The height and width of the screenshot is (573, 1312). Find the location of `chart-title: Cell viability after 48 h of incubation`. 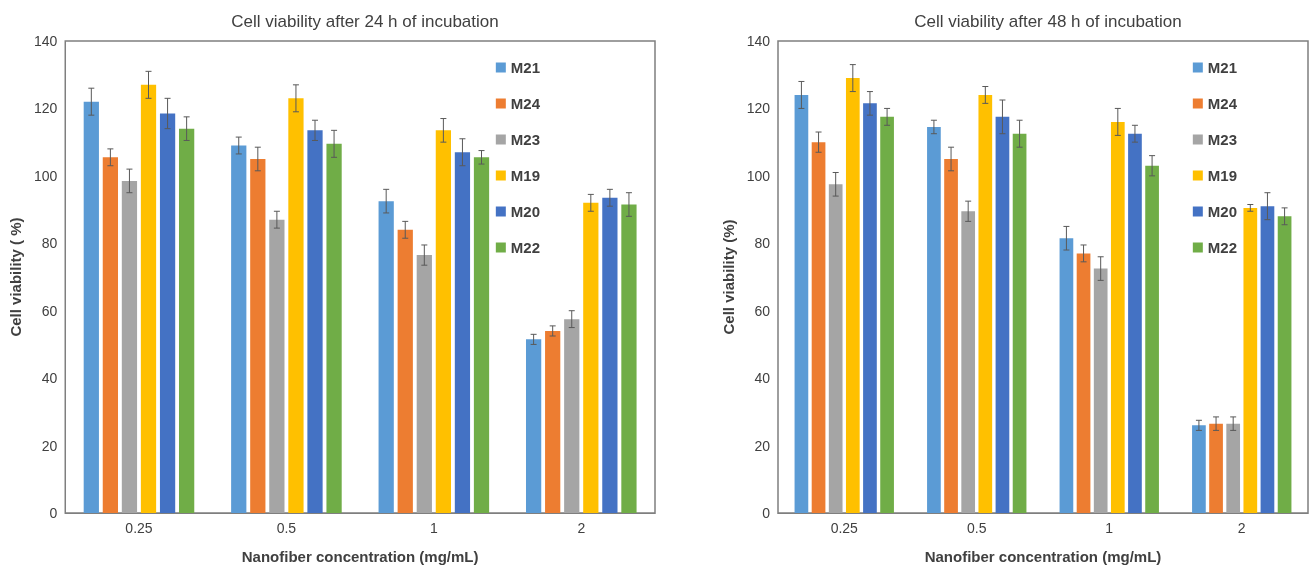

chart-title: Cell viability after 48 h of incubation is located at coordinates (1048, 21).